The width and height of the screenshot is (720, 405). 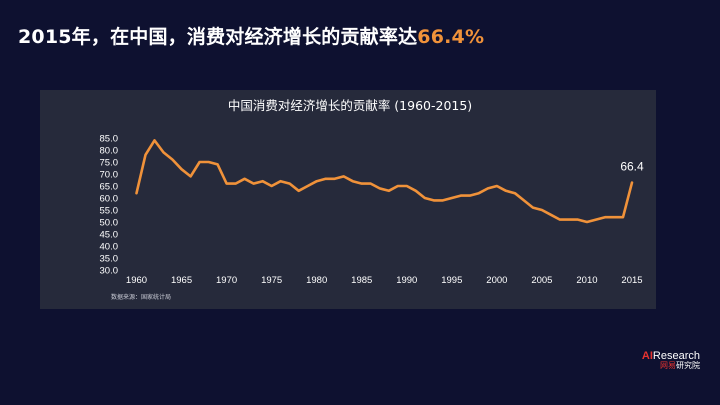 I want to click on x-tick-label: 1985, so click(x=361, y=280).